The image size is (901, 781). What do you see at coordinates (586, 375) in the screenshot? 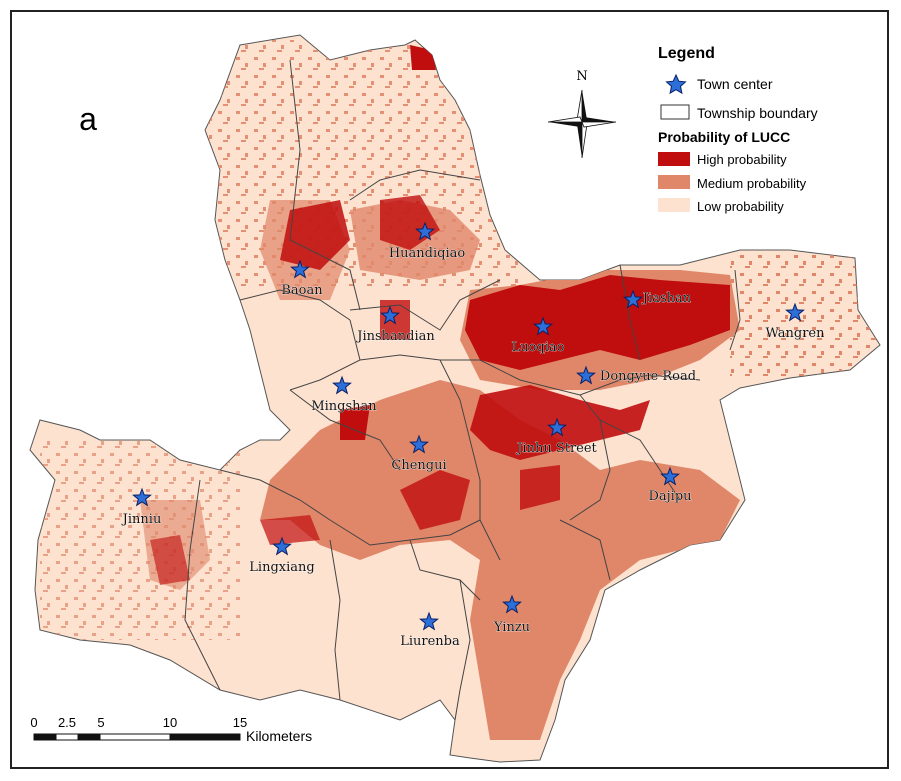
I see `town-star-icon-dongyue-road` at bounding box center [586, 375].